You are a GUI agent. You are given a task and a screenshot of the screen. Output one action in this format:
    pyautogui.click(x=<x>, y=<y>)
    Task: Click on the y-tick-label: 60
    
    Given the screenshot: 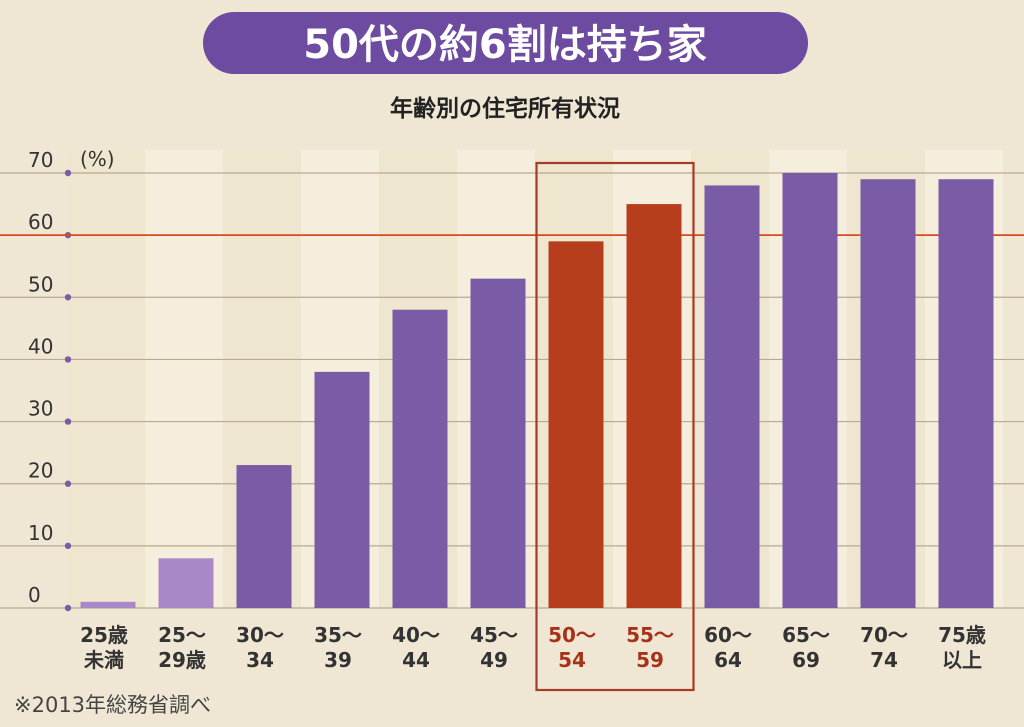 What is the action you would take?
    pyautogui.click(x=40, y=222)
    